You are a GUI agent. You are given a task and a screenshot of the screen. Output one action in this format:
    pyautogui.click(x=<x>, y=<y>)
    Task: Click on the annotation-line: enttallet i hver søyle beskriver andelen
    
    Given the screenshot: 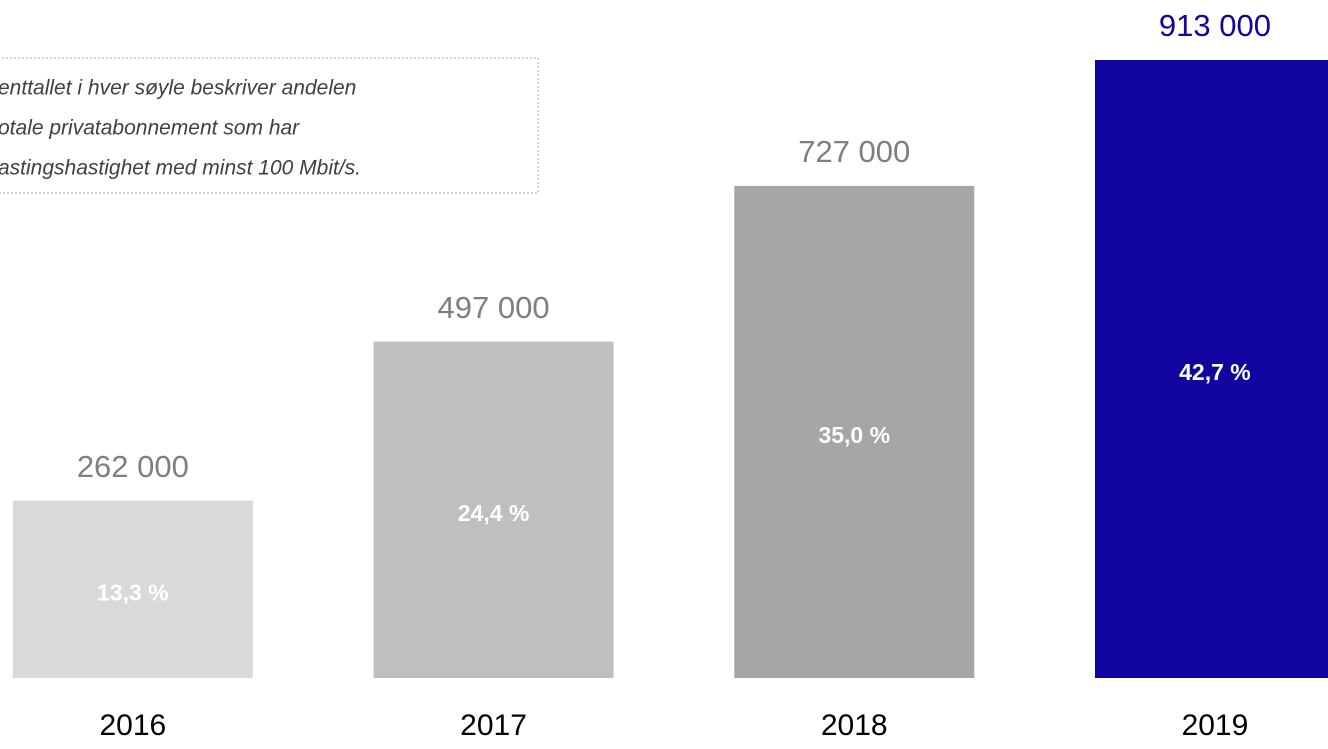 What is the action you would take?
    pyautogui.click(x=178, y=88)
    